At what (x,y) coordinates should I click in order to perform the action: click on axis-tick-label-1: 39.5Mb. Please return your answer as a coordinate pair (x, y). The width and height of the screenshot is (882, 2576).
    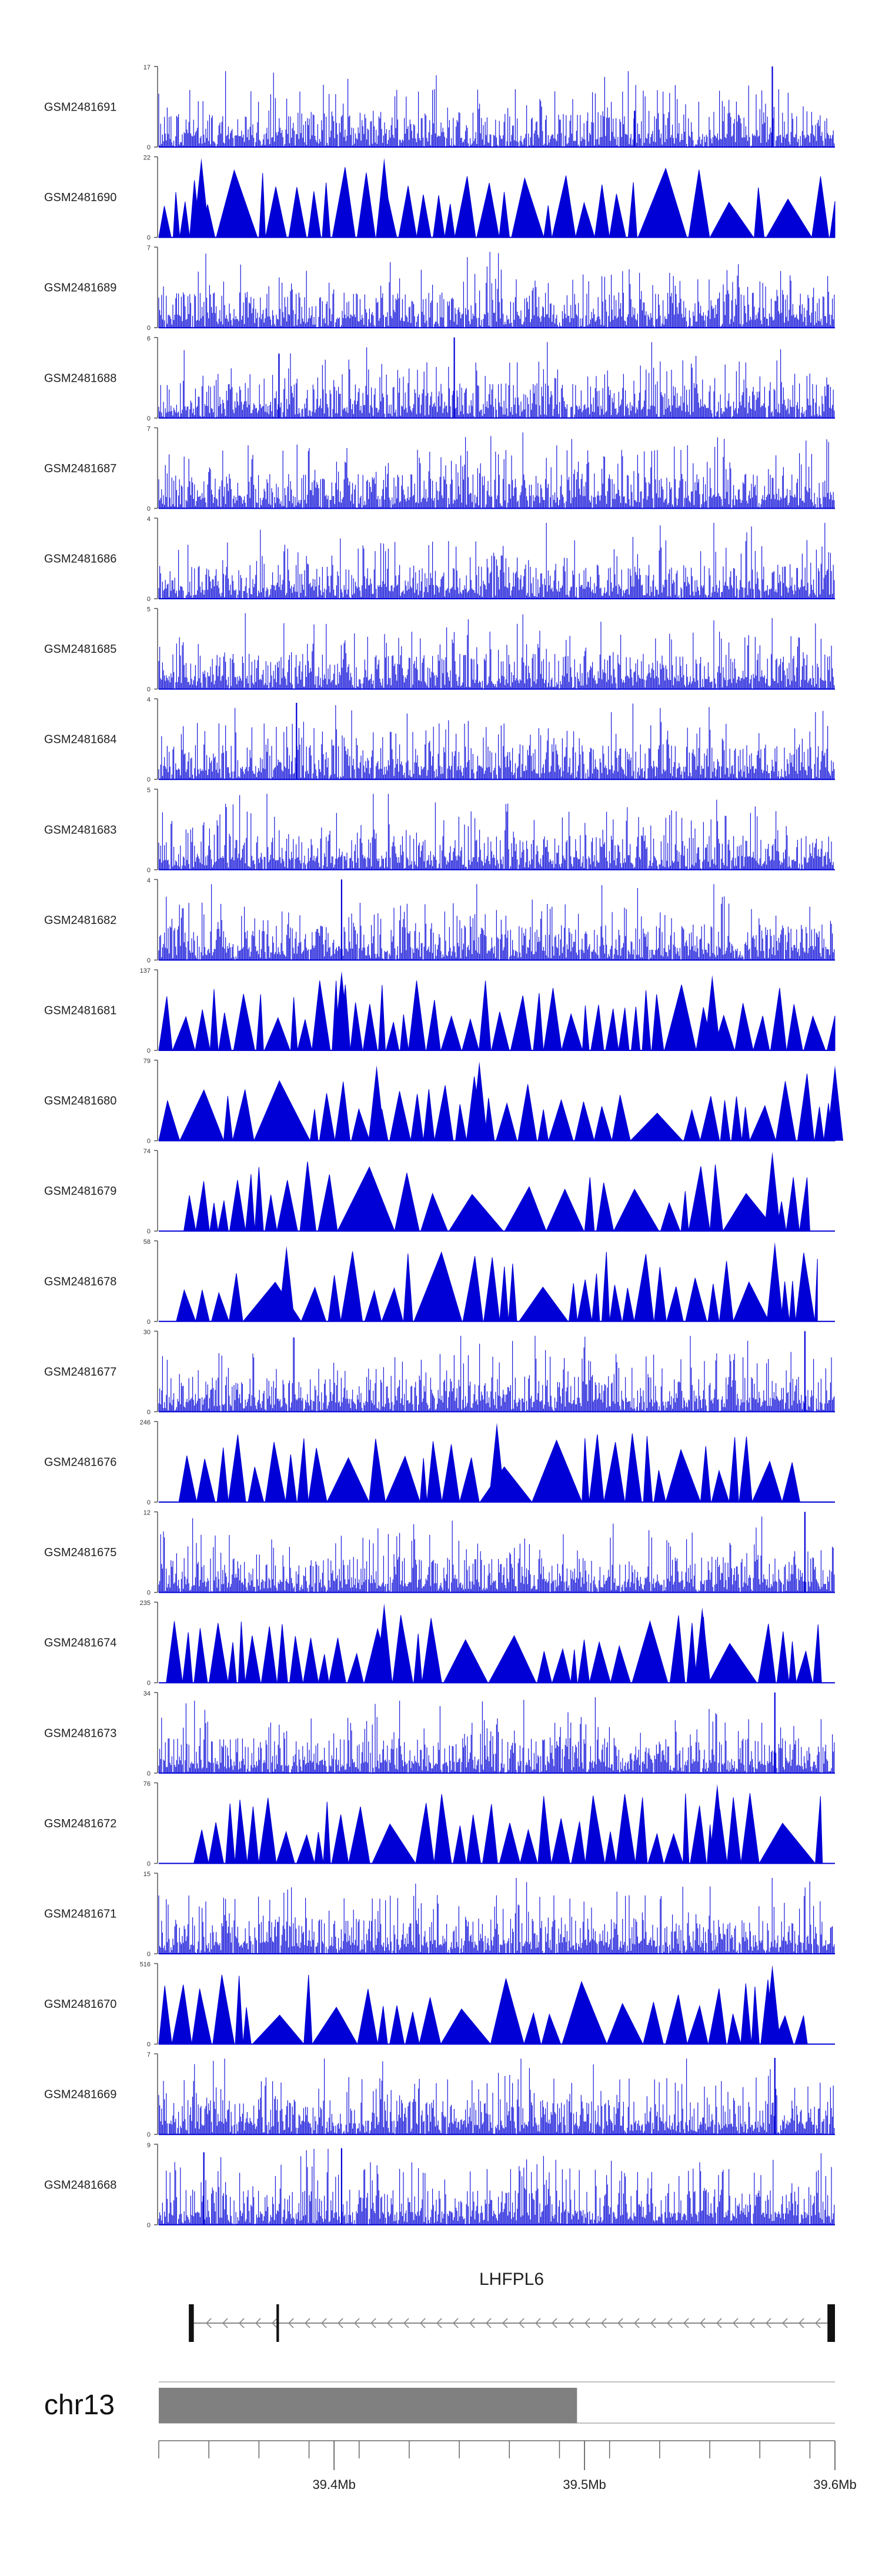
    Looking at the image, I should click on (584, 2484).